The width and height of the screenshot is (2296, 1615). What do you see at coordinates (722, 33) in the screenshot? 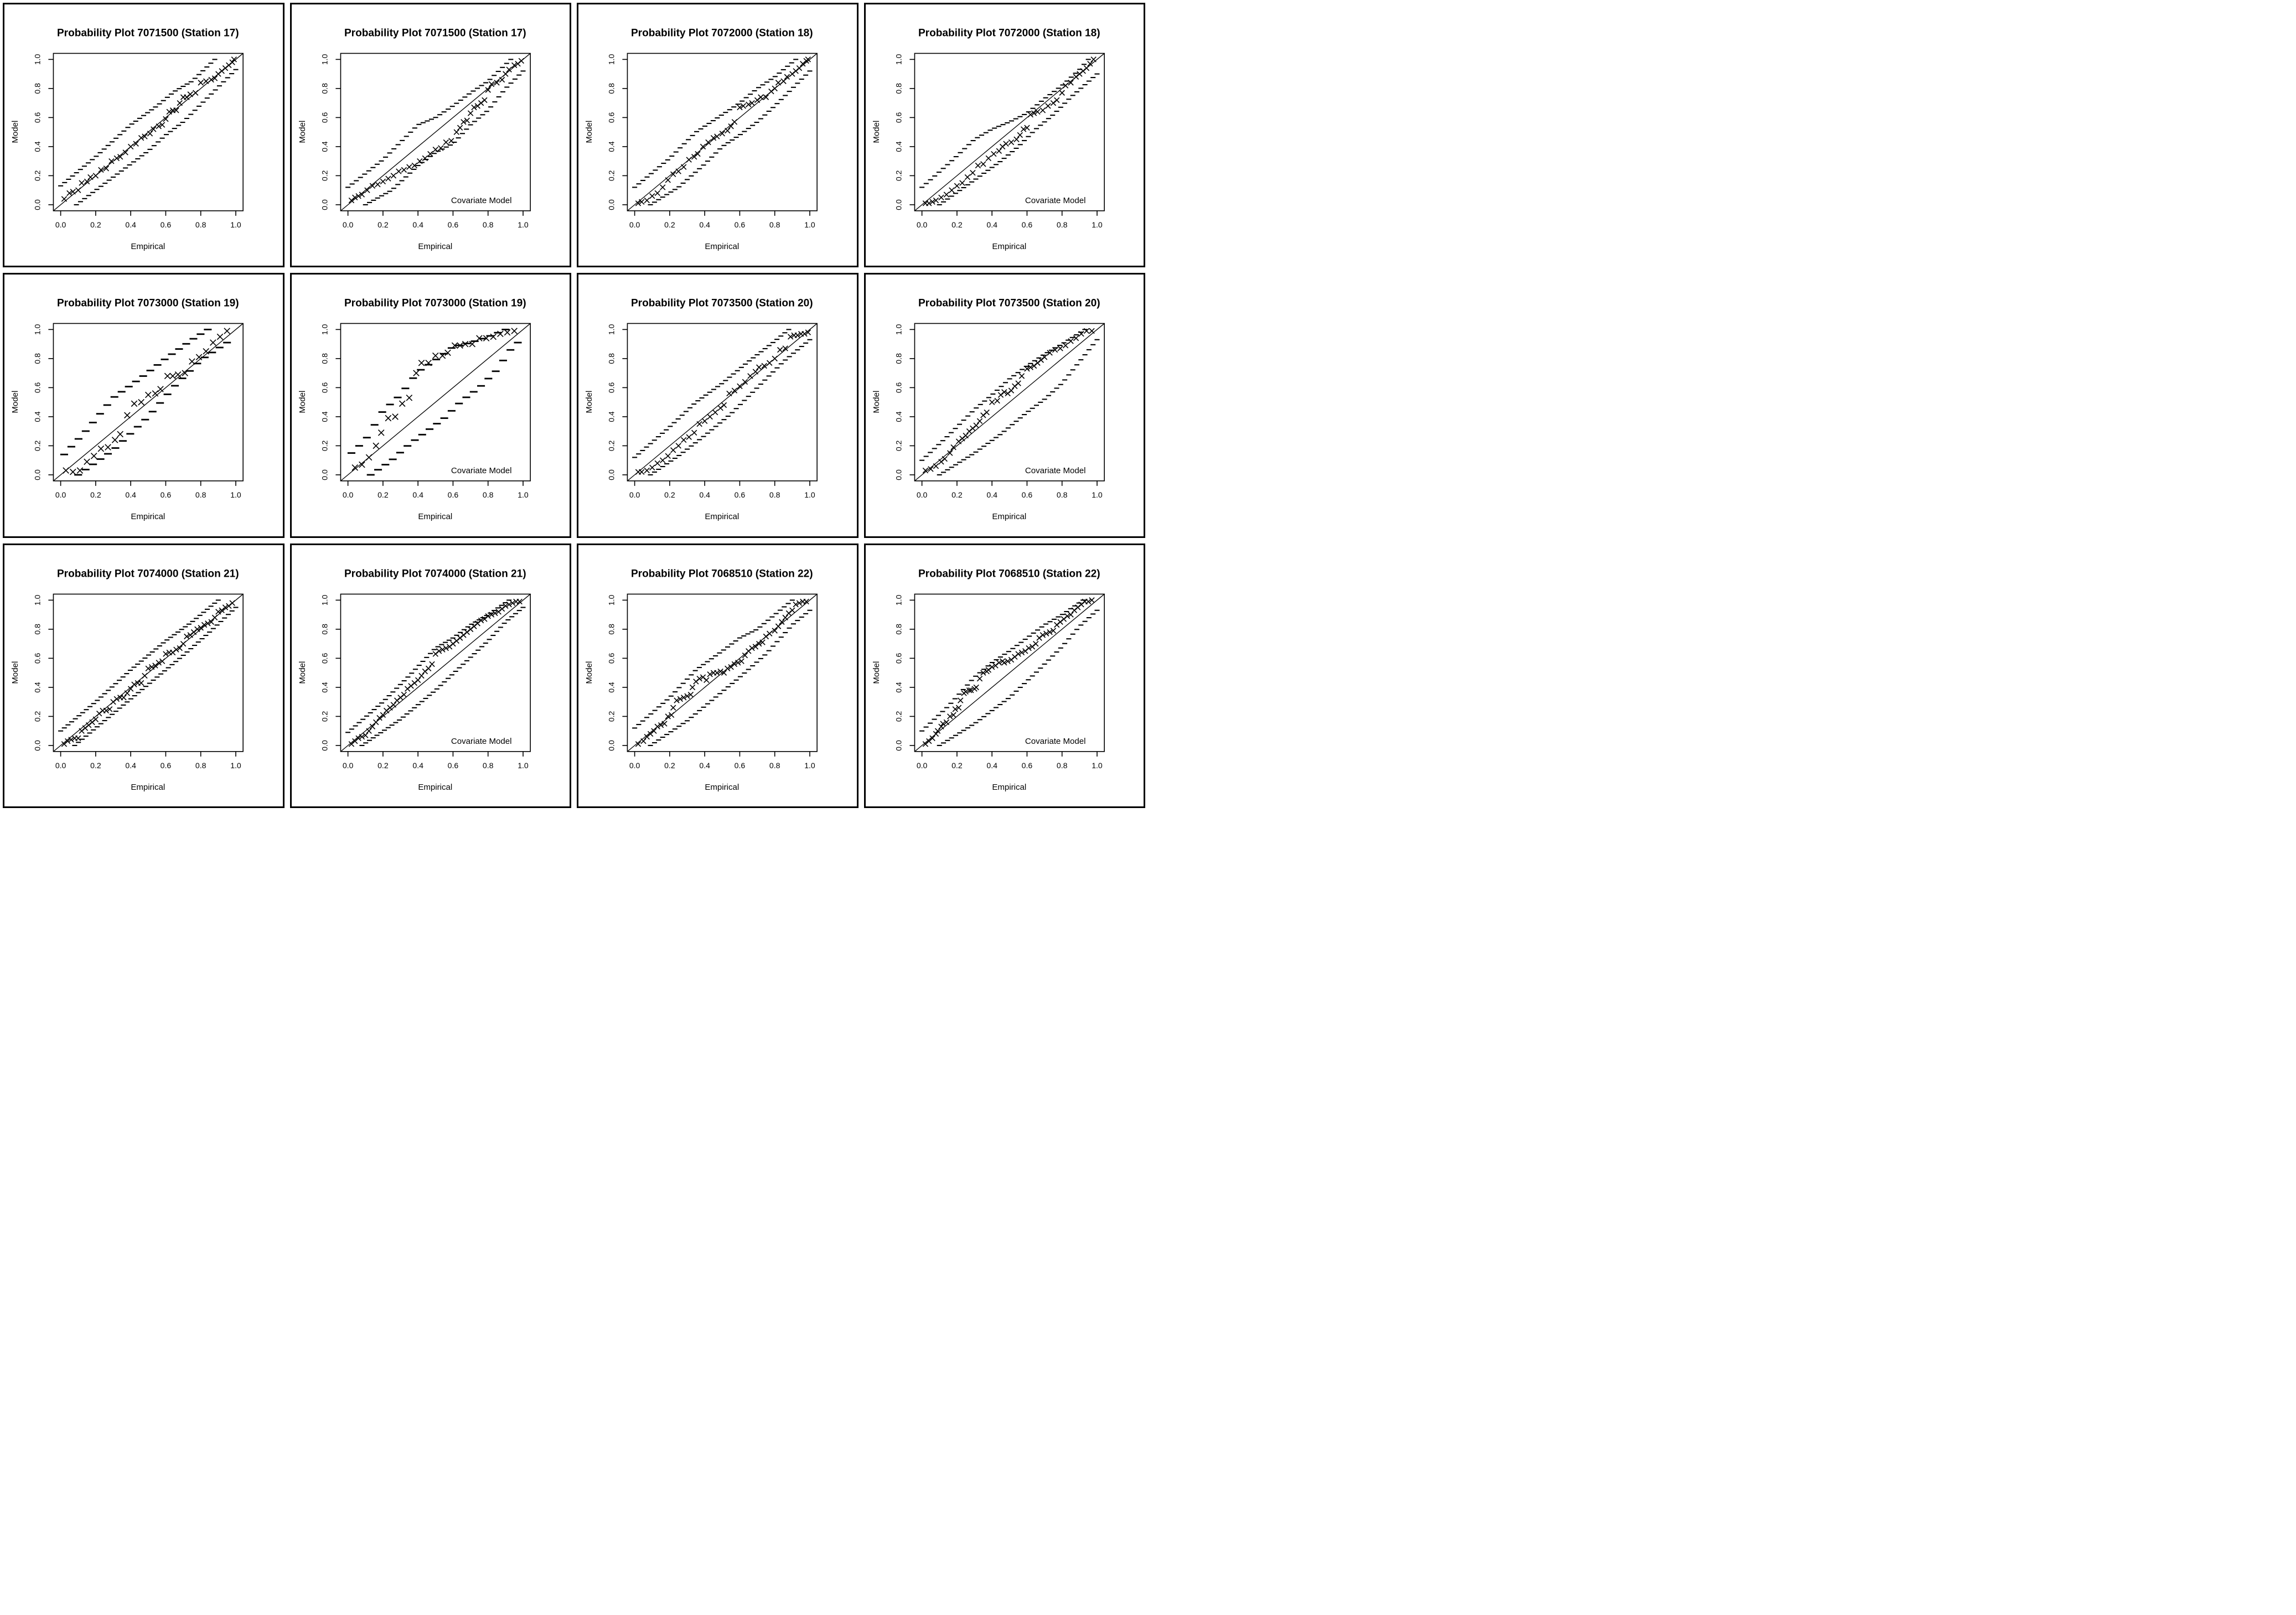
I see `plot-title: Probability Plot 7072000 (Station 18)` at bounding box center [722, 33].